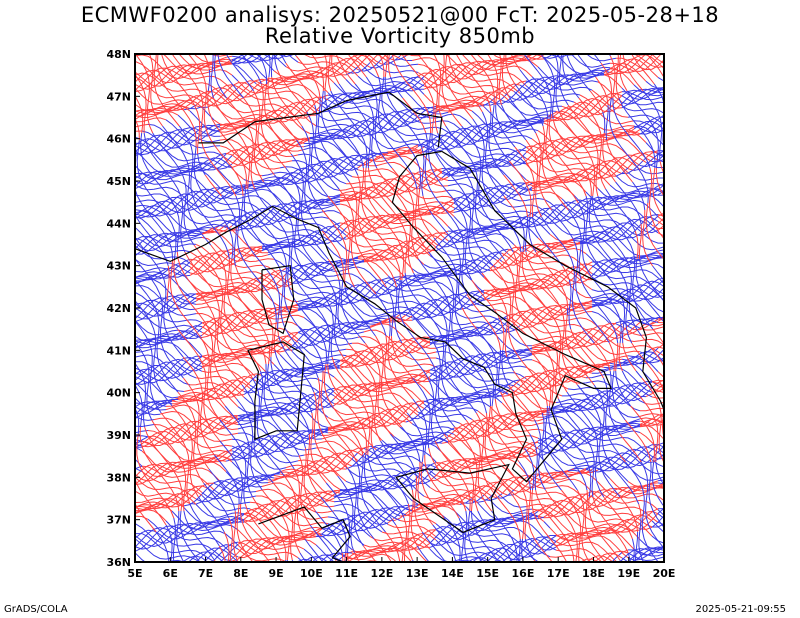 The image size is (800, 618). What do you see at coordinates (400, 36) in the screenshot?
I see `map-title-line-2: Relative Vorticity 850mb` at bounding box center [400, 36].